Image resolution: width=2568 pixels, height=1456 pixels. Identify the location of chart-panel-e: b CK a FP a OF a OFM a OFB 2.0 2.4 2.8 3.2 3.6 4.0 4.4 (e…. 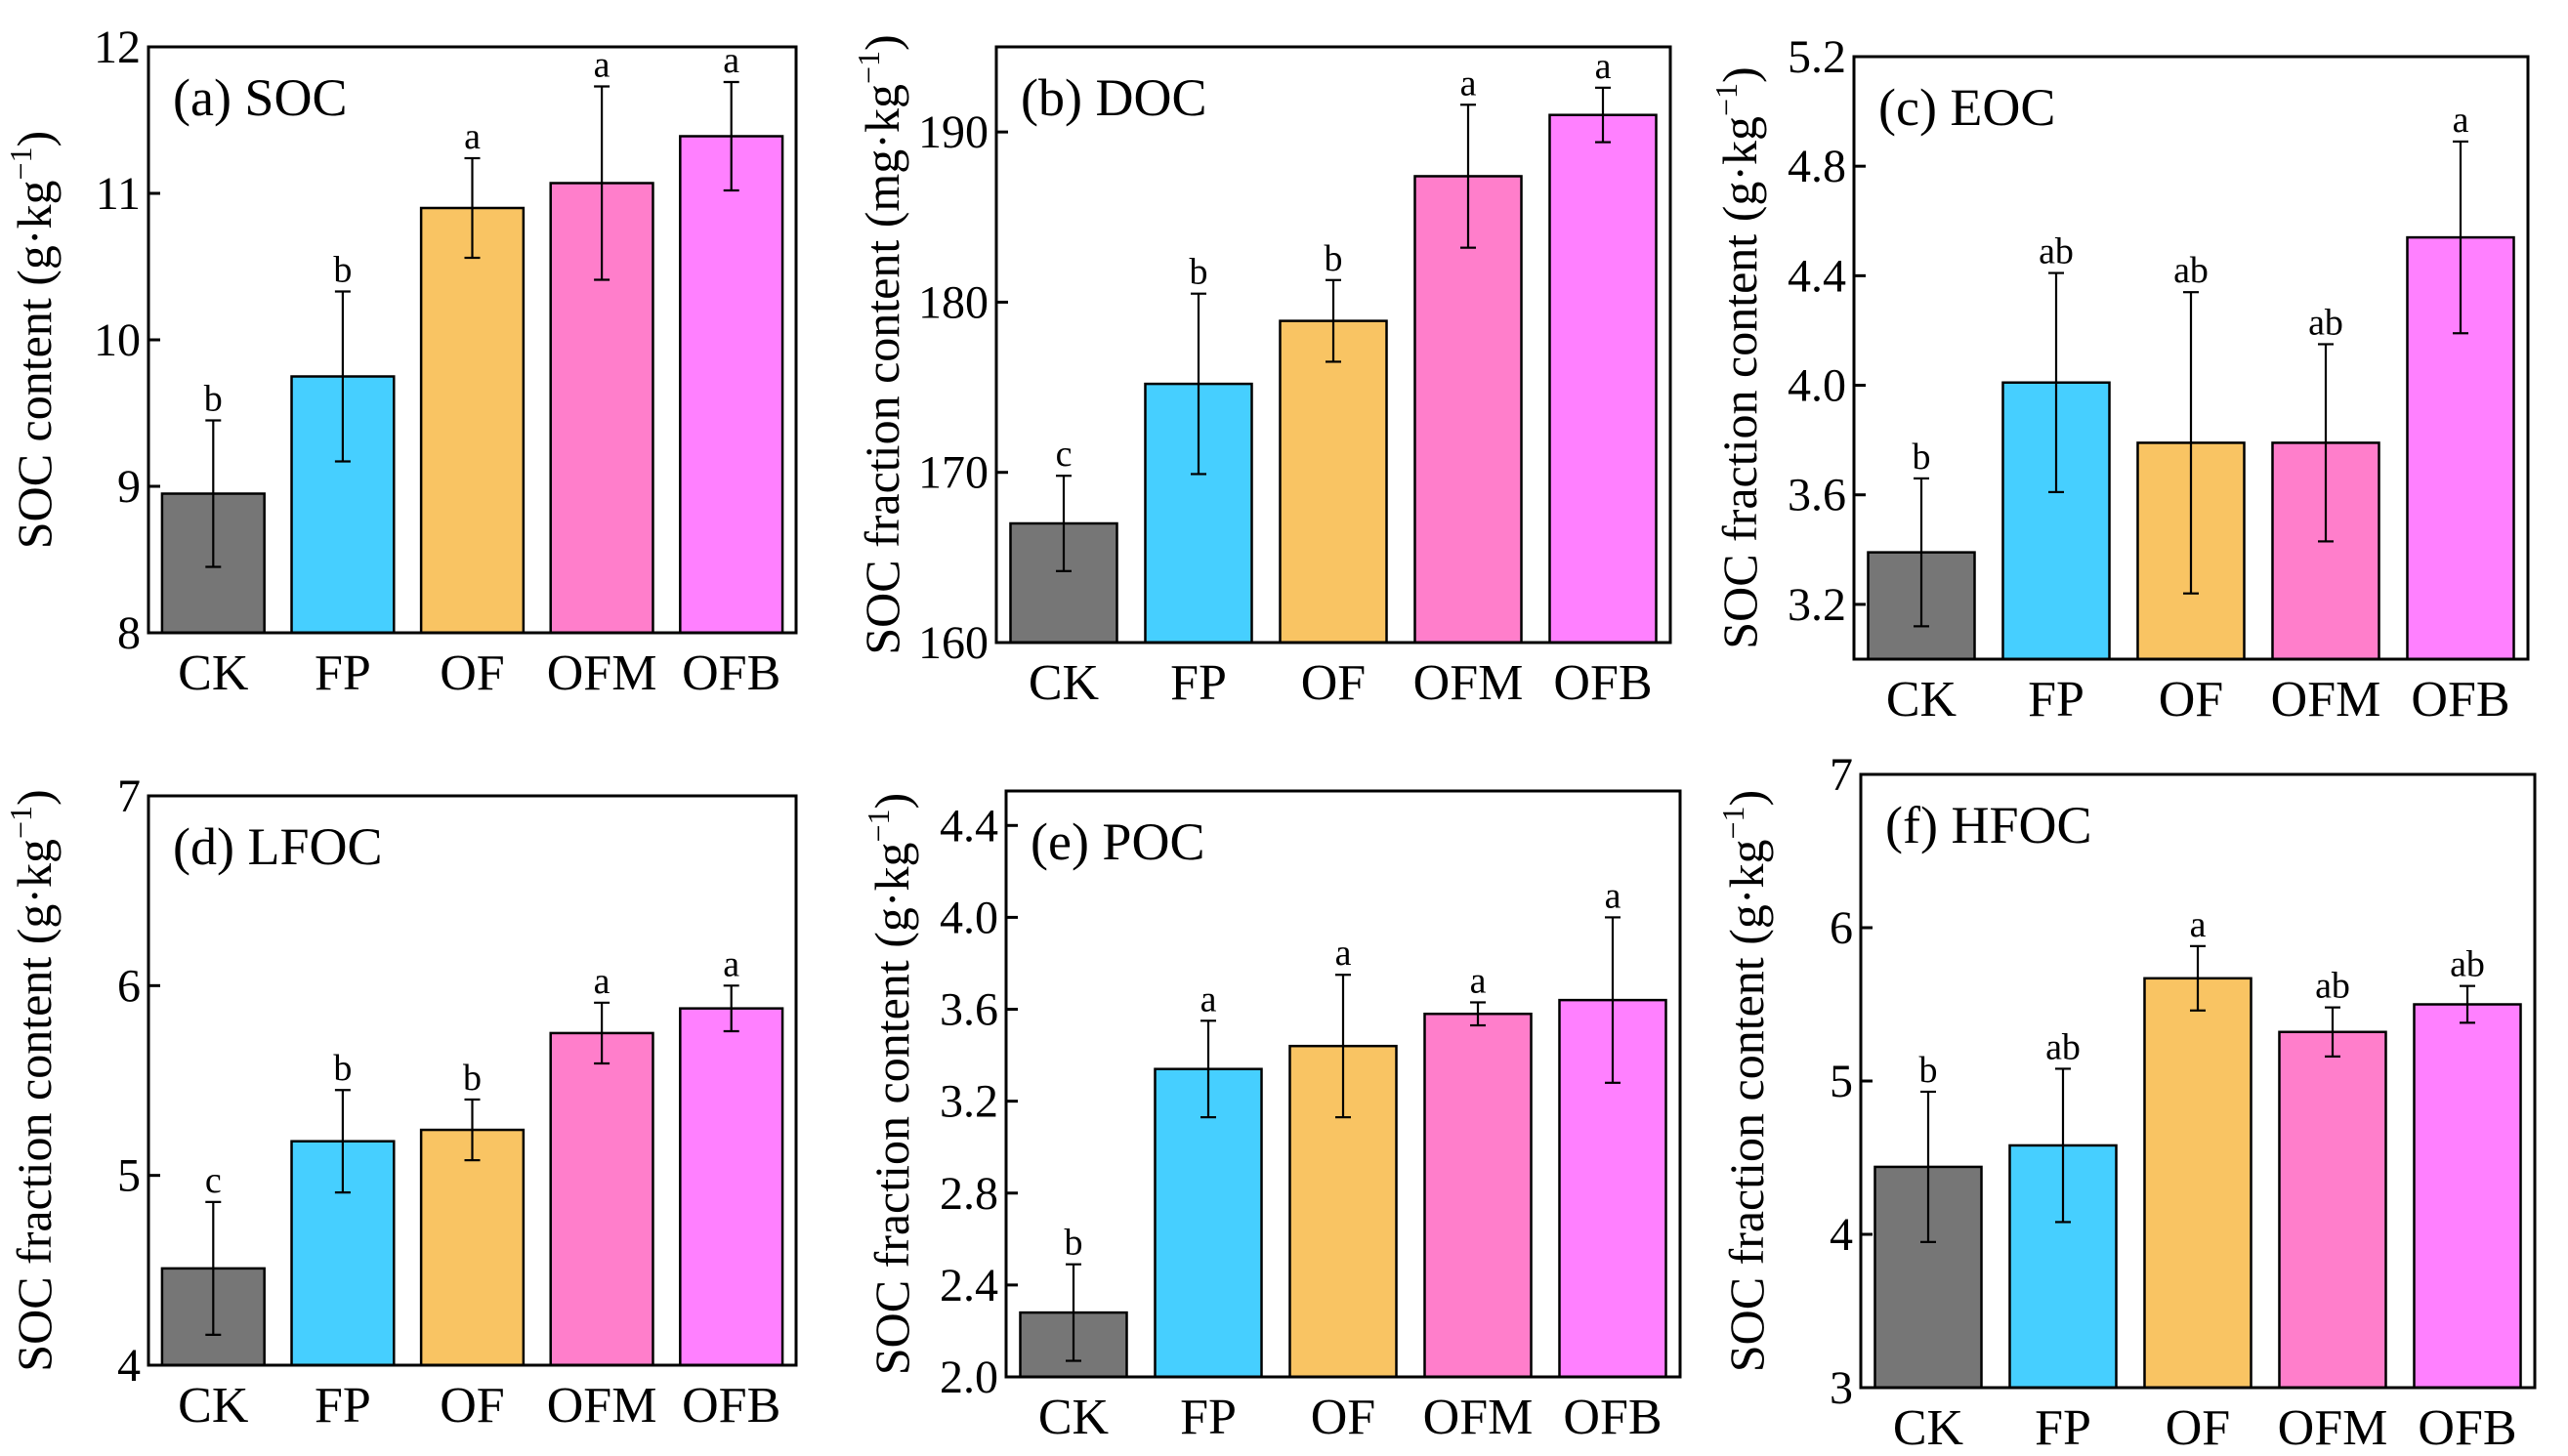
(1271, 1117).